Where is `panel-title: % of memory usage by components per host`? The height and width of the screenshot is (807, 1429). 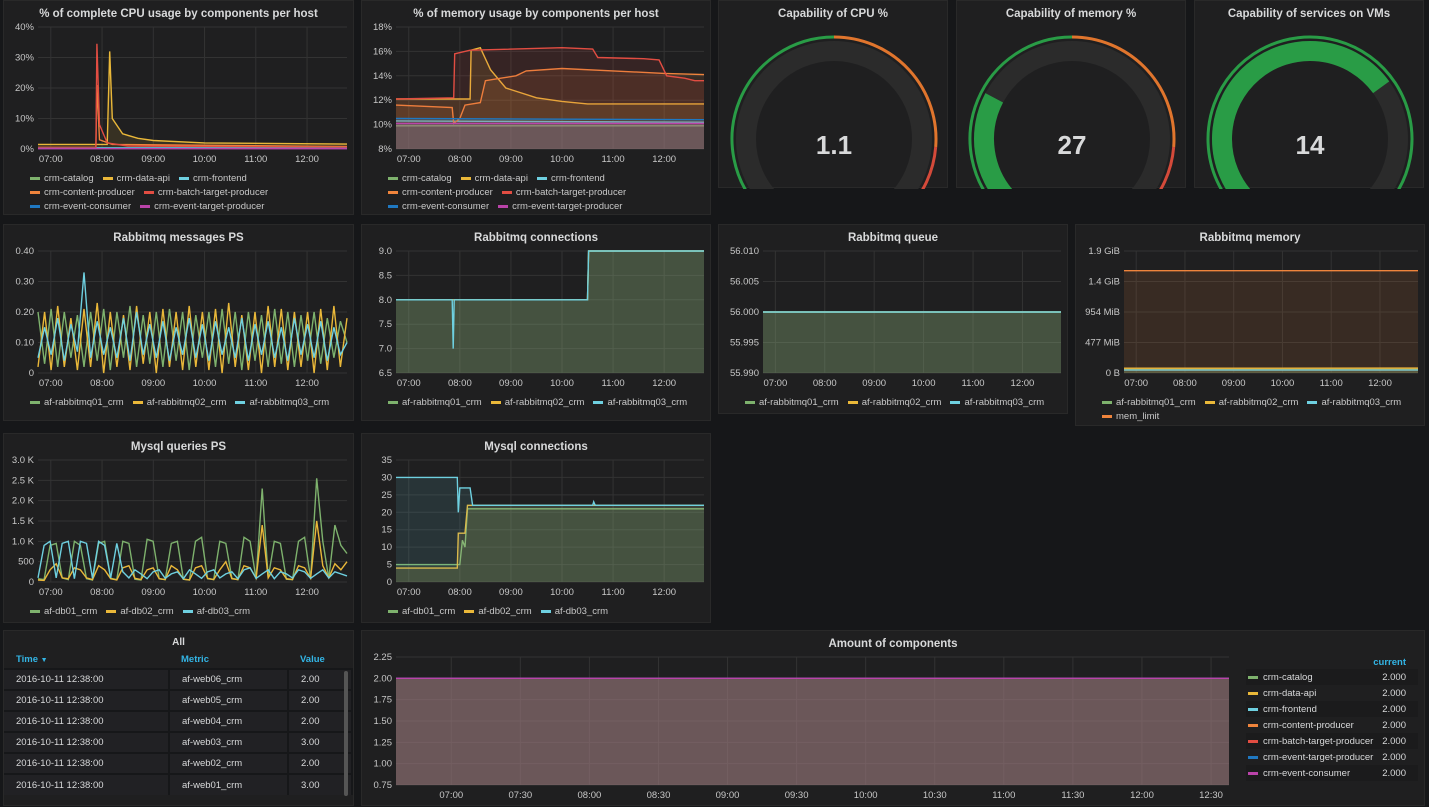 panel-title: % of memory usage by components per host is located at coordinates (536, 12).